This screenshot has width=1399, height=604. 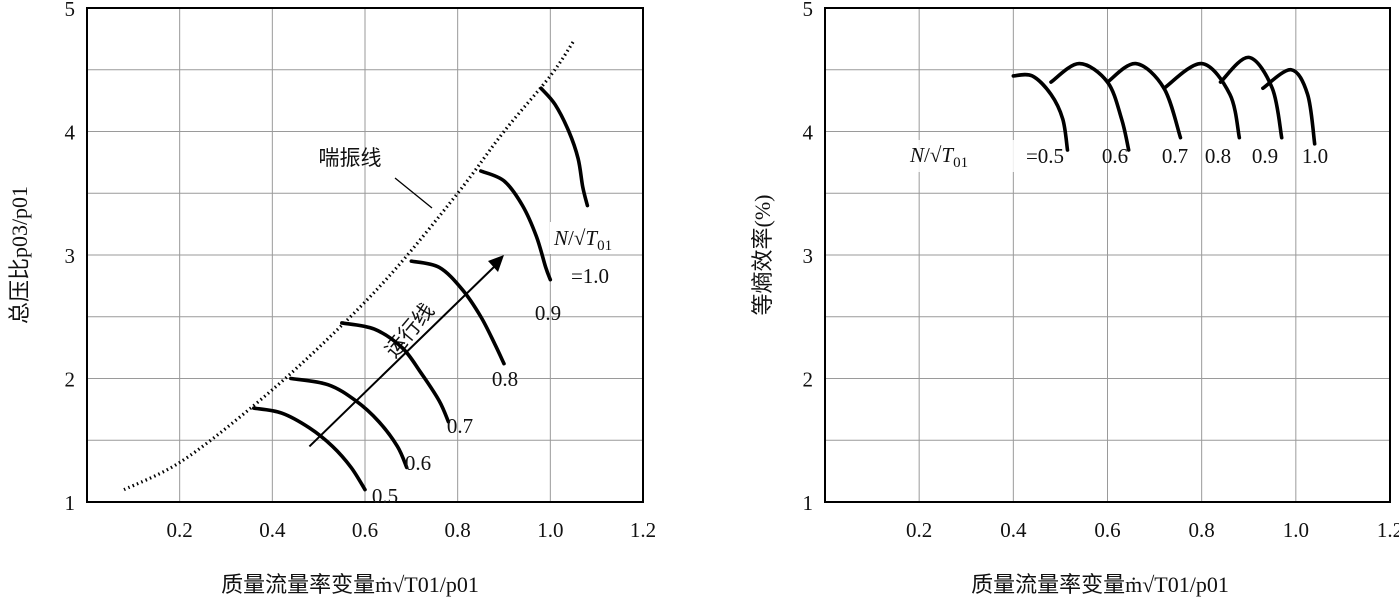 I want to click on efficiency-speed-line-label: 0.6, so click(x=1115, y=156).